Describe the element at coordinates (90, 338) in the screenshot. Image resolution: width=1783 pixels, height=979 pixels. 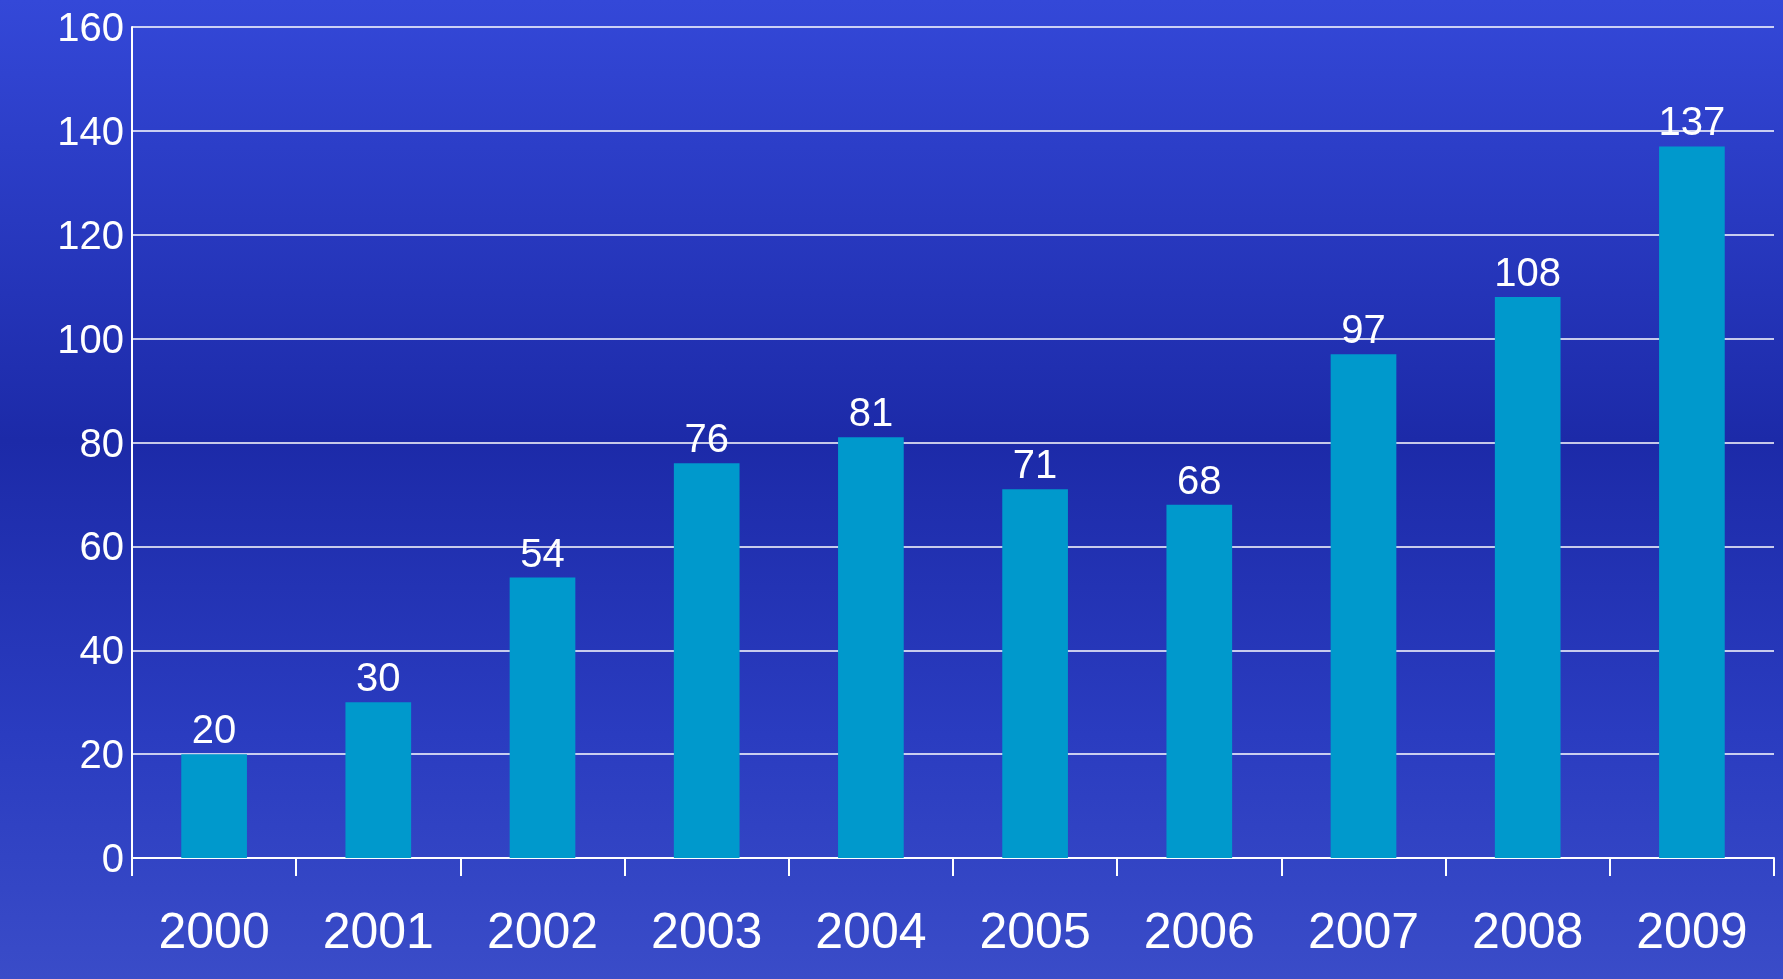
I see `y-tick-label: 100` at that location.